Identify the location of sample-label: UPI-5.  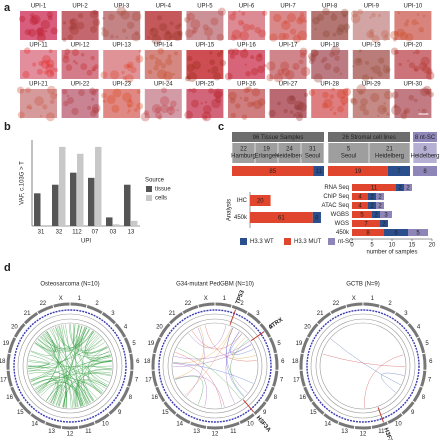
(205, 7).